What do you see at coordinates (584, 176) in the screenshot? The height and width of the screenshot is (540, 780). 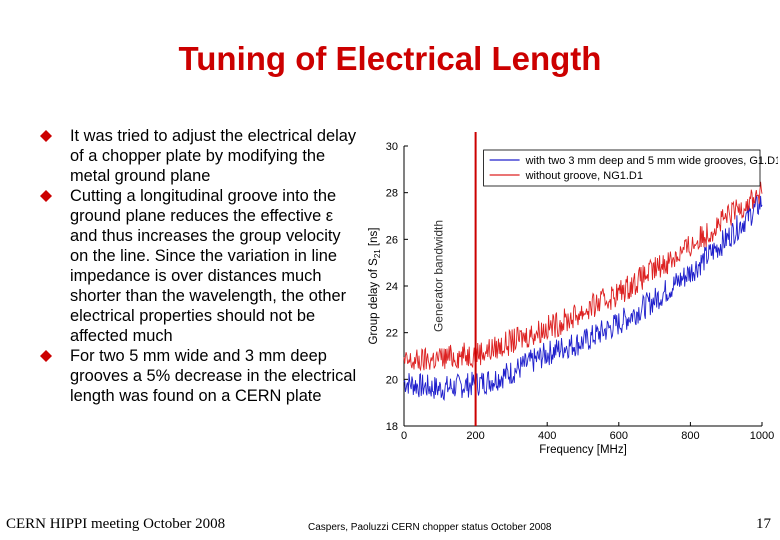 I see `legend-label: without groove, NG1.D1` at bounding box center [584, 176].